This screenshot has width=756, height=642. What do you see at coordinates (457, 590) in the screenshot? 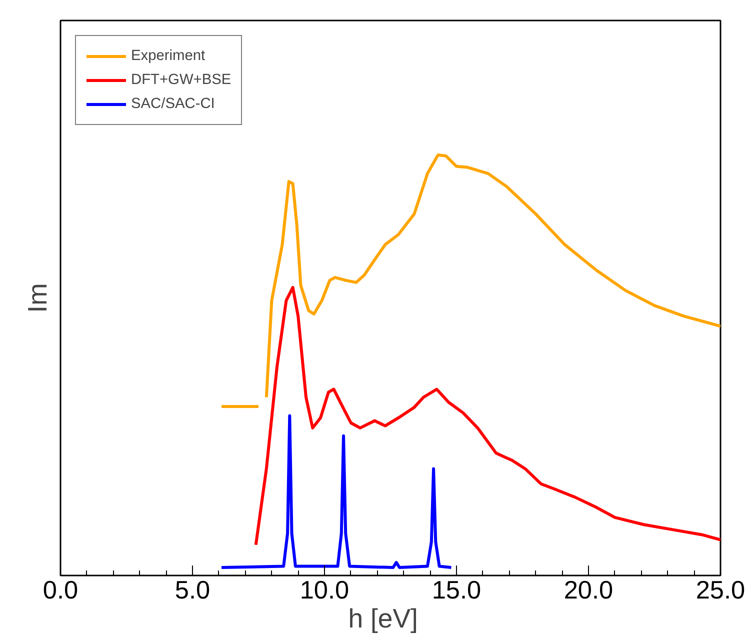
I see `x-tick-label: 15.0` at bounding box center [457, 590].